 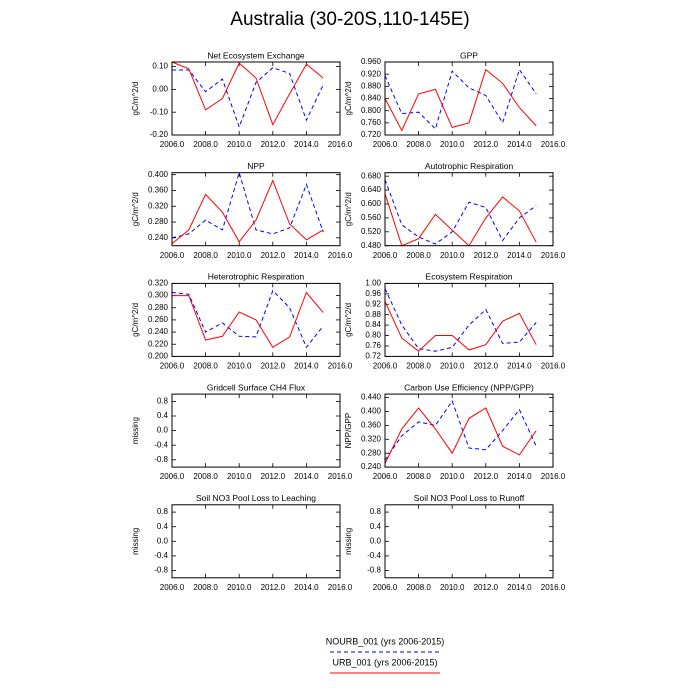 I want to click on panel-title: Ecosystem Respiration, so click(x=469, y=277).